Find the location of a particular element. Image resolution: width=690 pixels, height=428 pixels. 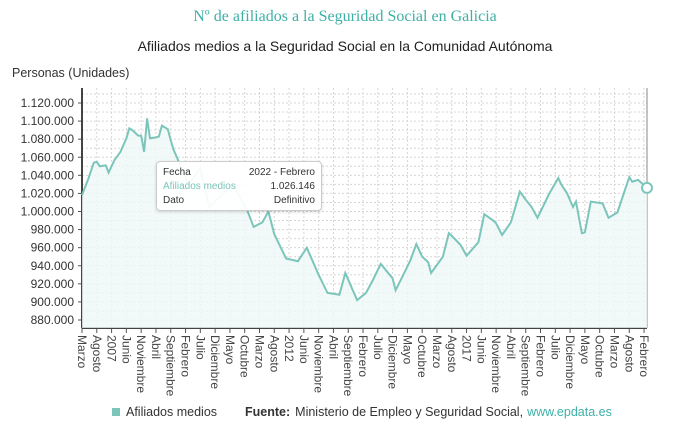

y-axis-label: Personas (Unidades) is located at coordinates (71, 73).